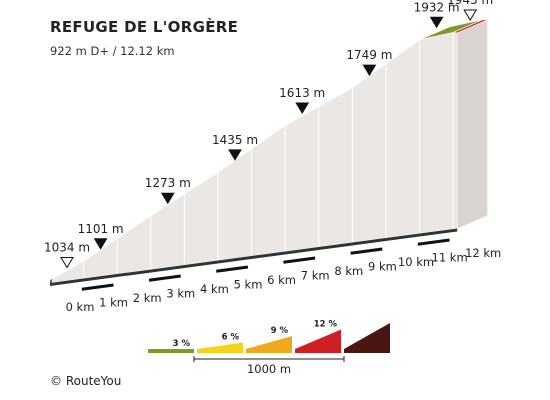  I want to click on elevation-label: 1435 m, so click(235, 140).